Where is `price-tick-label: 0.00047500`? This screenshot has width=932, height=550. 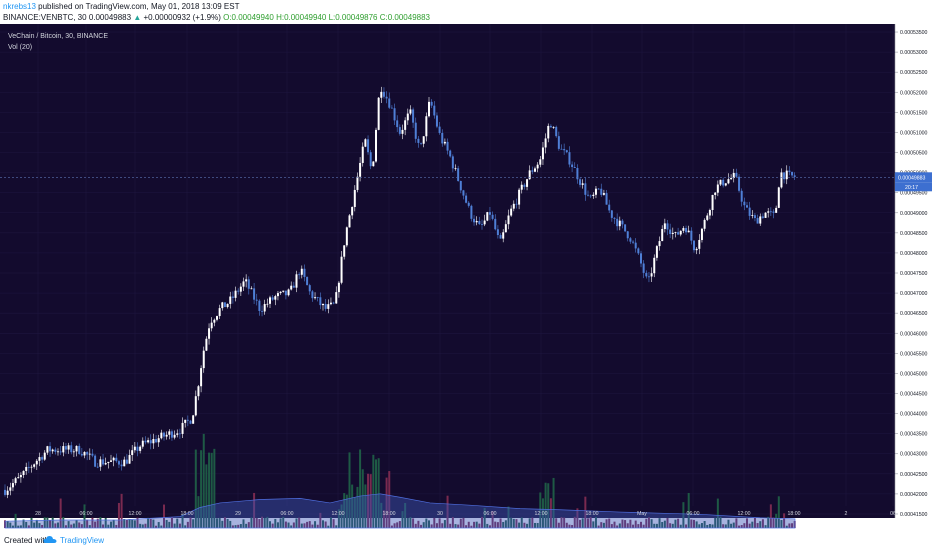
price-tick-label: 0.00047500 is located at coordinates (914, 274).